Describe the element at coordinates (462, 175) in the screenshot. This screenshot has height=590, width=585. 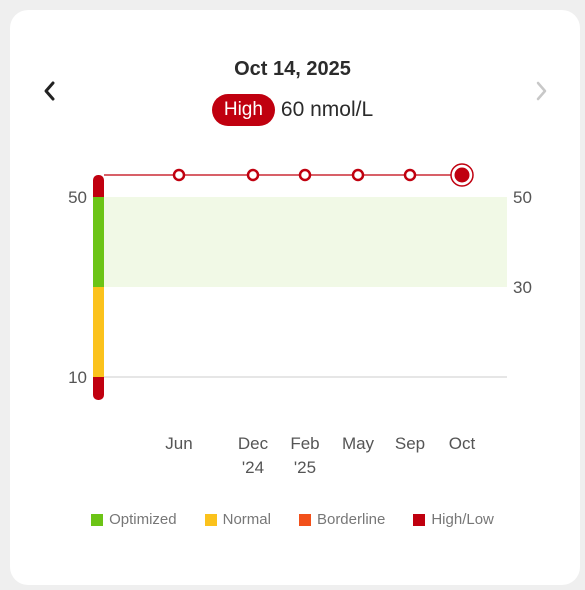
I see `data-point-selected` at that location.